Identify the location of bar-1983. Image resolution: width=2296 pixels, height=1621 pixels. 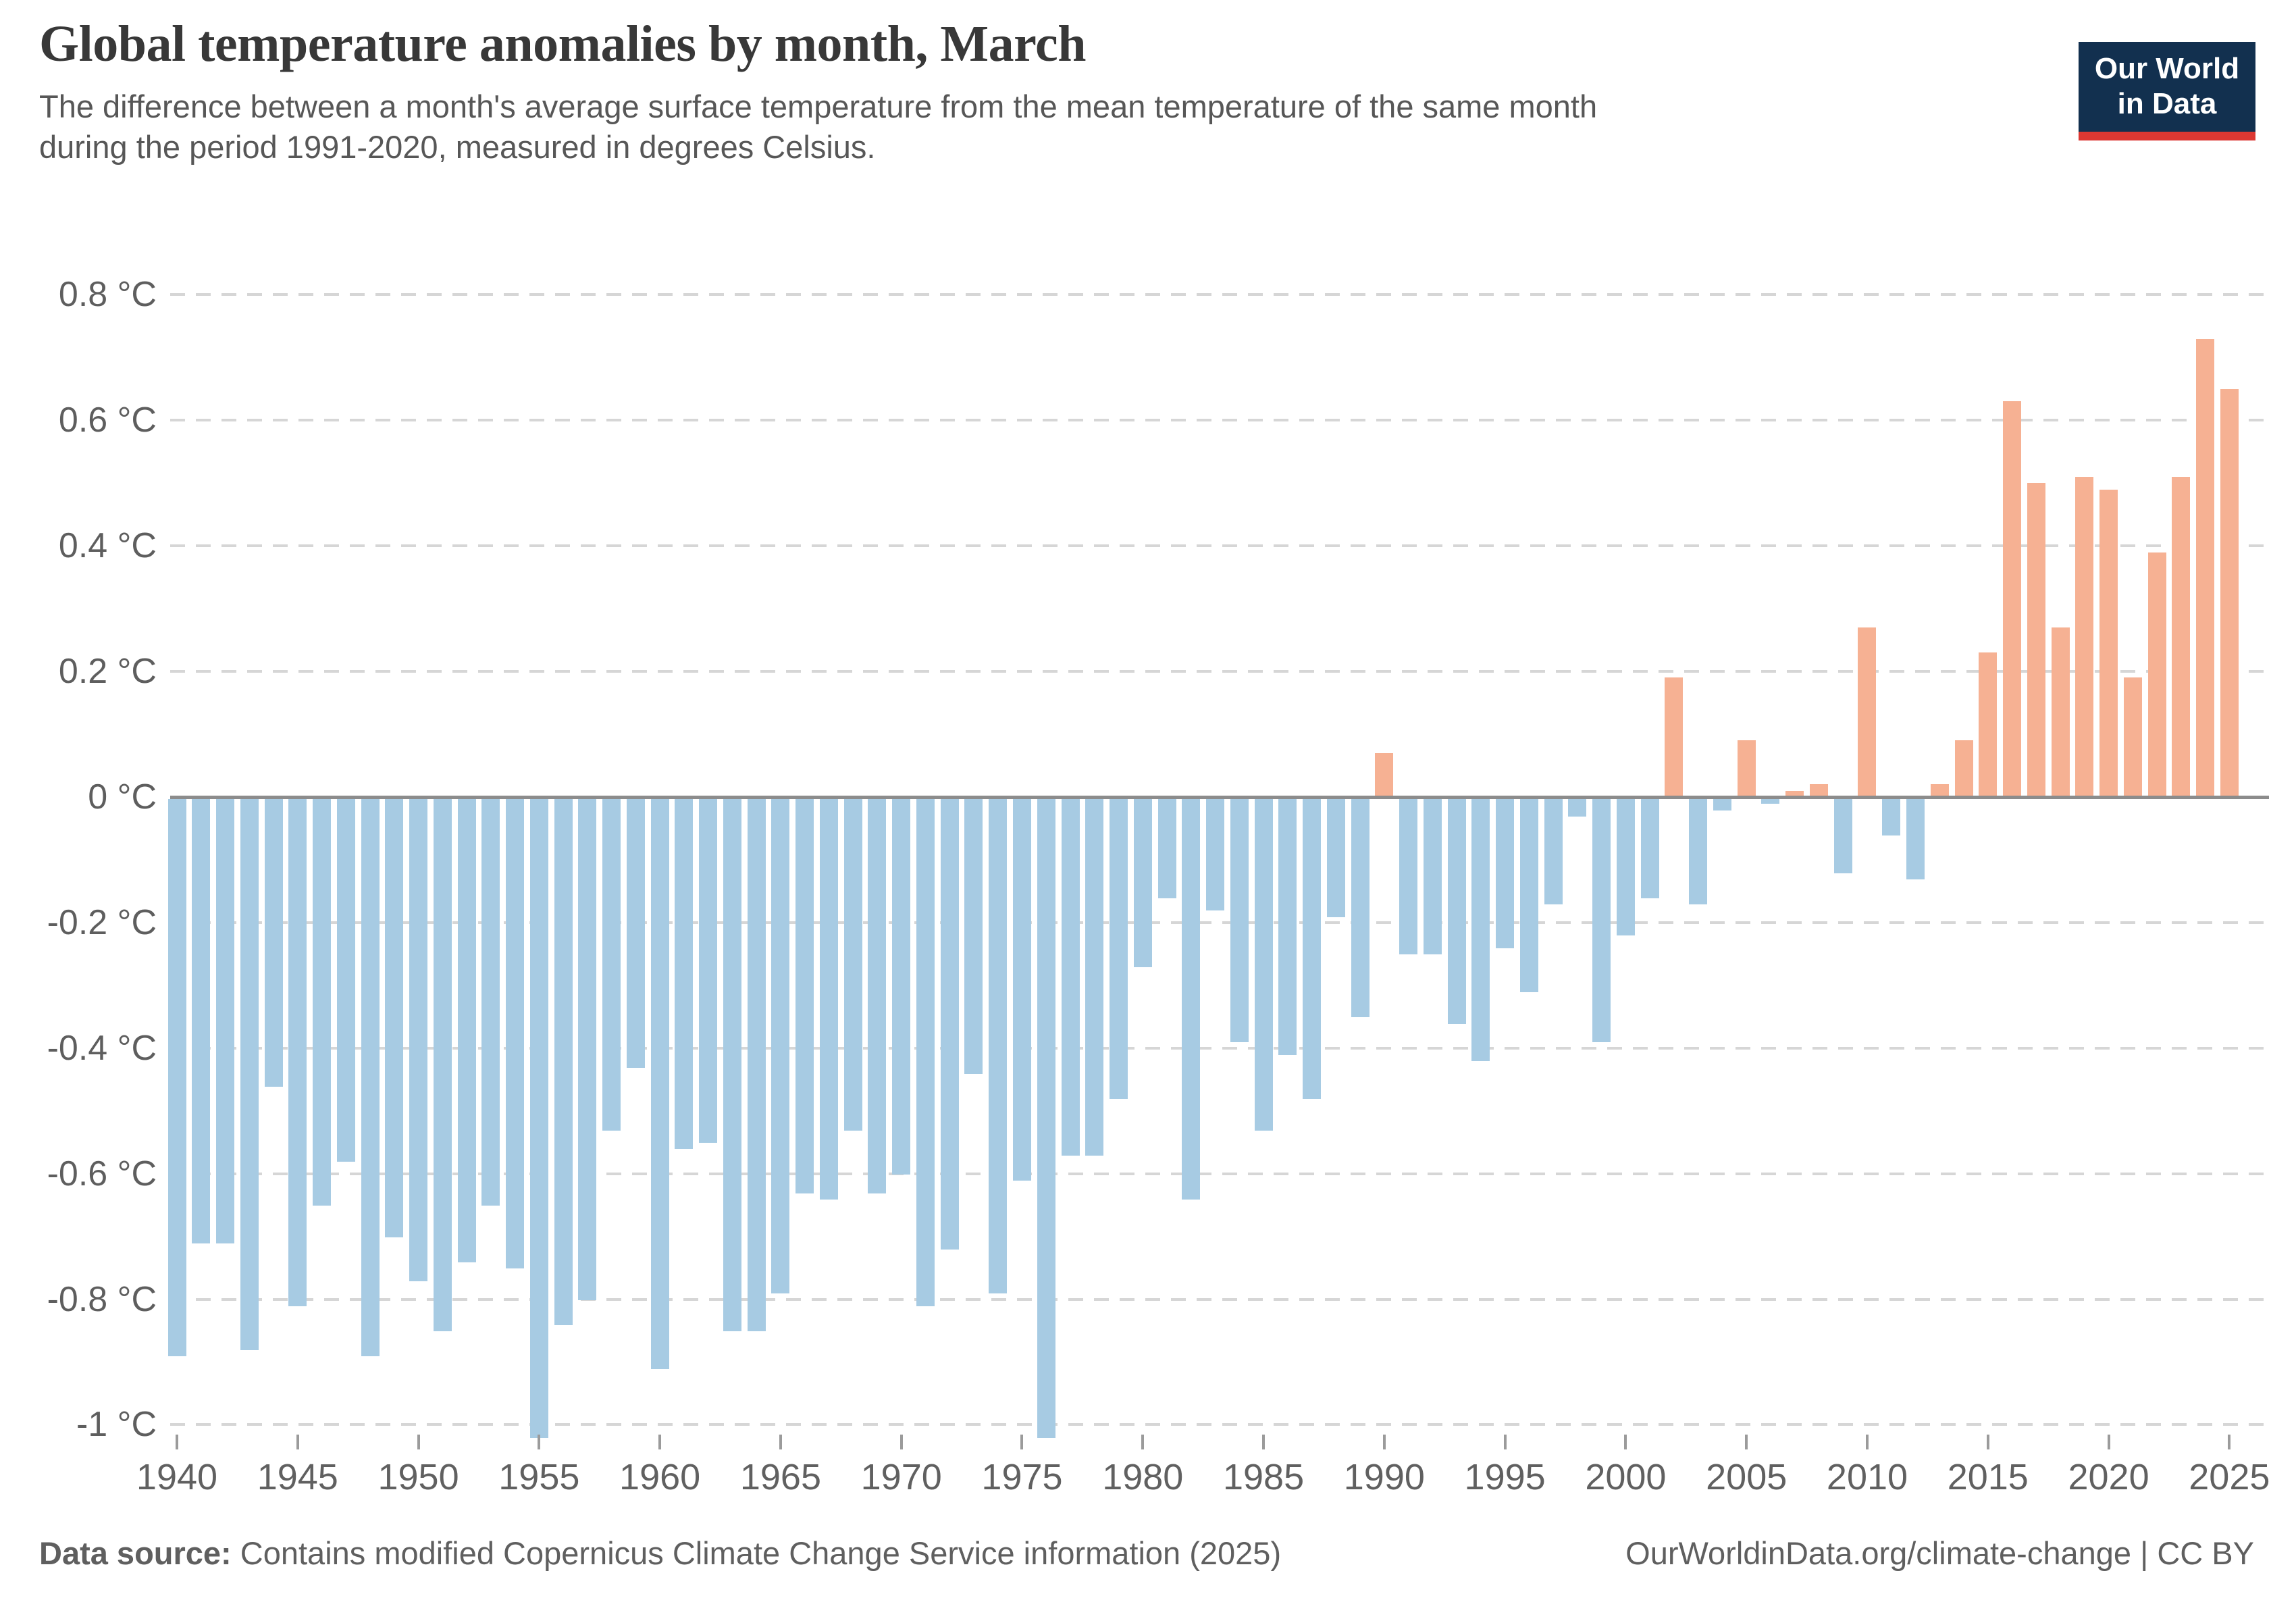
(1215, 855).